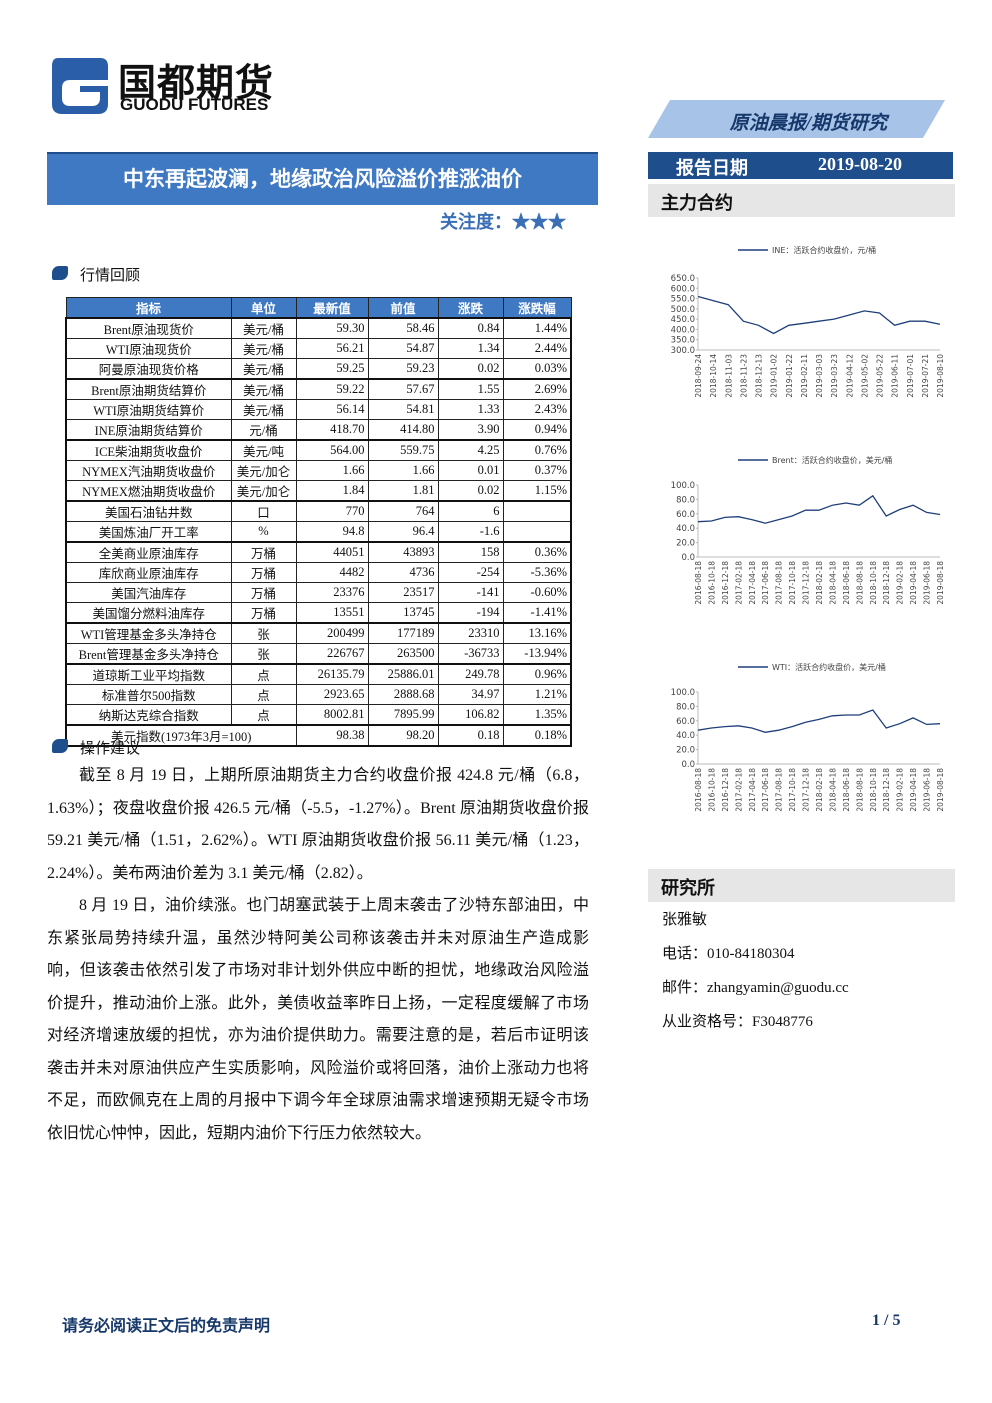 Image resolution: width=992 pixels, height=1403 pixels. Describe the element at coordinates (318, 511) in the screenshot. I see `table-row: 美国石油钻井数口 770 764 6` at that location.